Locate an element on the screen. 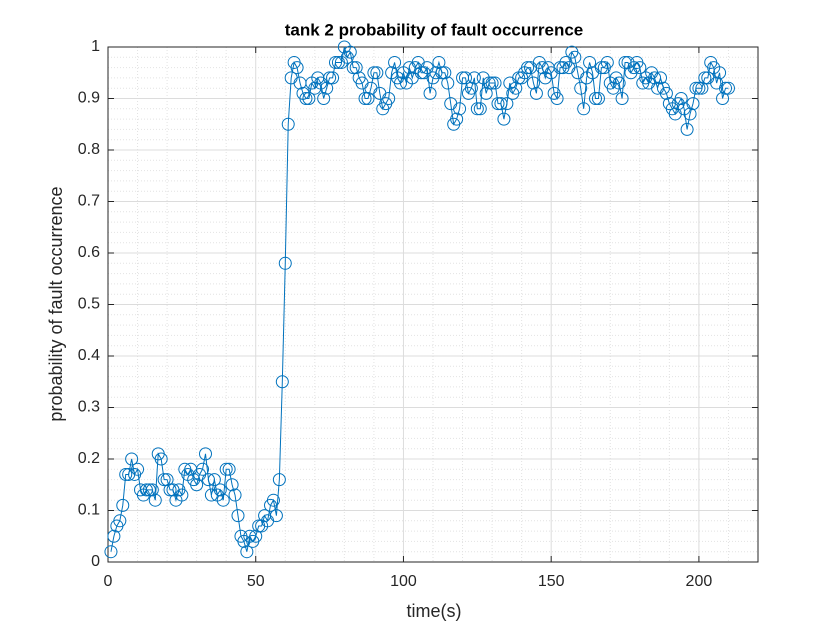 The width and height of the screenshot is (840, 630). y-axis-label: probability of fault occurrence is located at coordinates (56, 303).